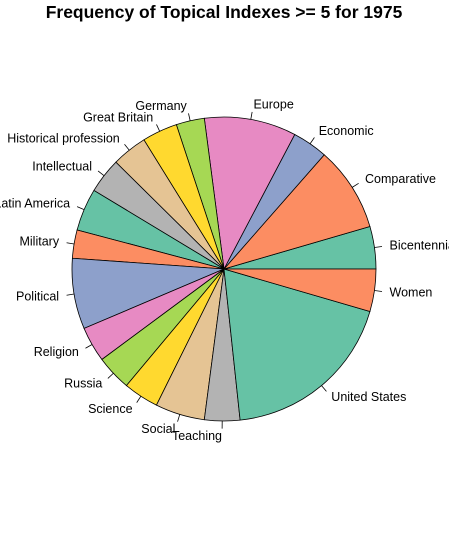 This screenshot has height=542, width=449. I want to click on slice-label-historical-profession: Historical profession, so click(63, 138).